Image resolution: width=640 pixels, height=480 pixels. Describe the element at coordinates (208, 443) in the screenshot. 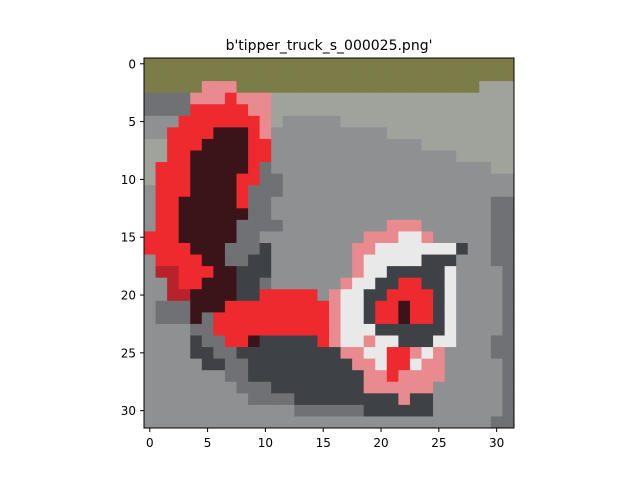

I see `x-tick-label: 5` at that location.